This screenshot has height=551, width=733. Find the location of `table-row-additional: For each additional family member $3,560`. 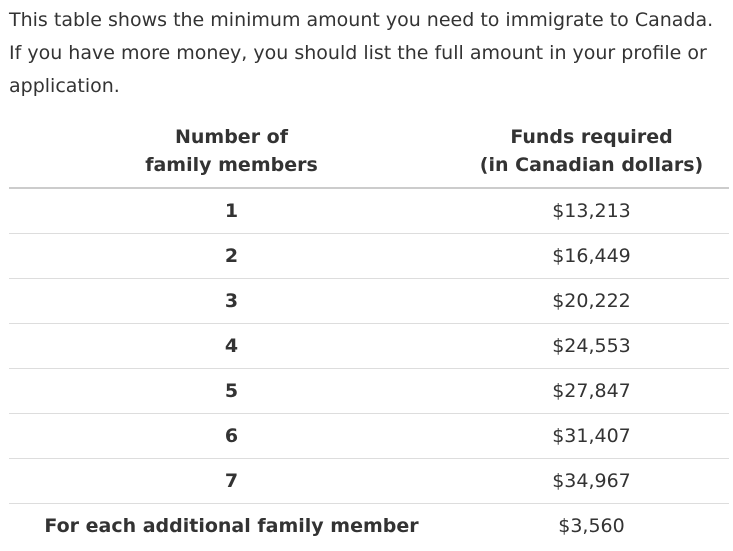

table-row-additional: For each additional family member $3,560 is located at coordinates (369, 526).